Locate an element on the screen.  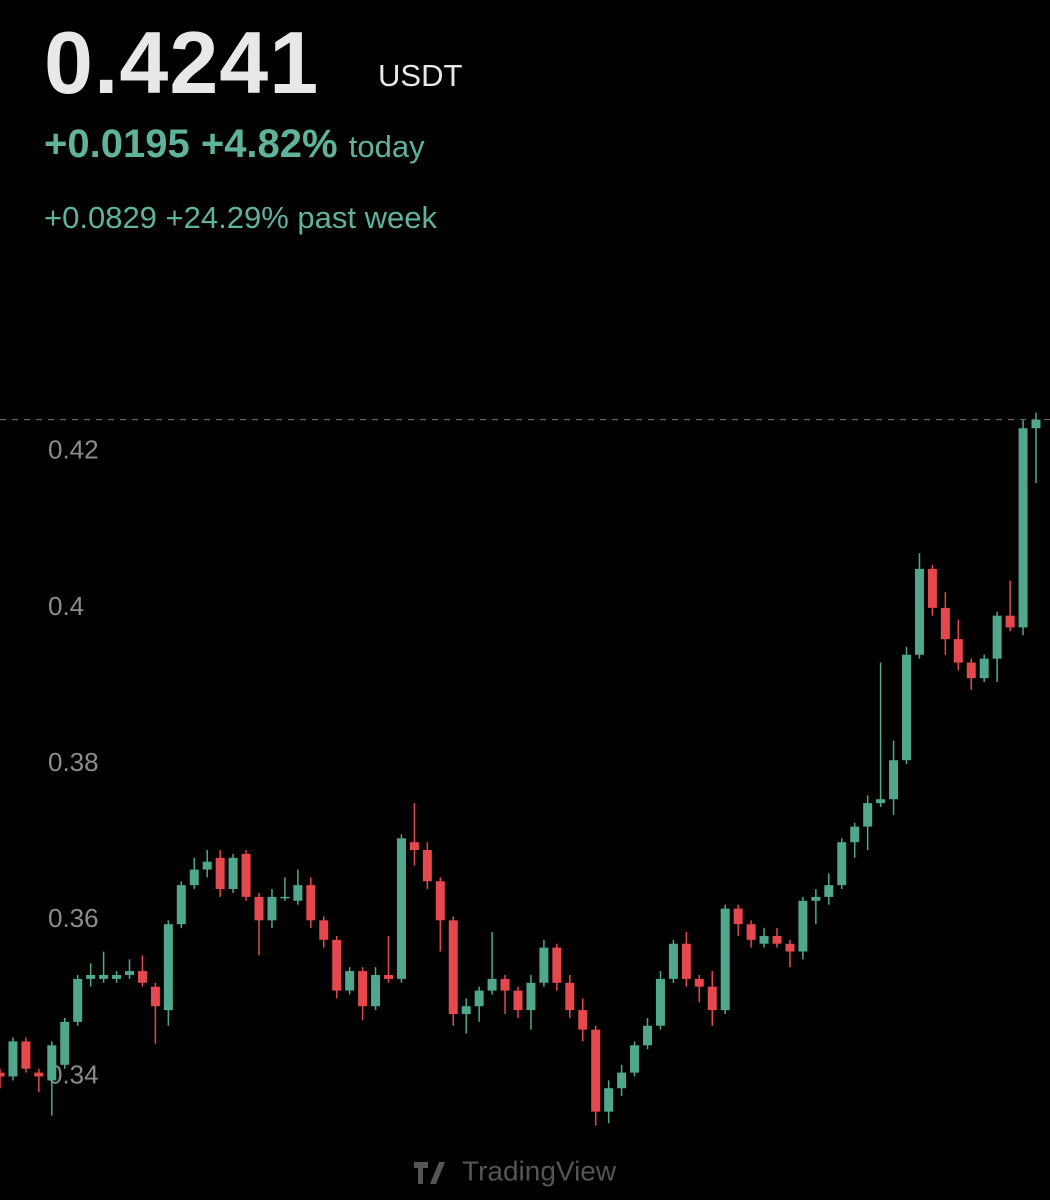
watermark: TradingView is located at coordinates (515, 1170).